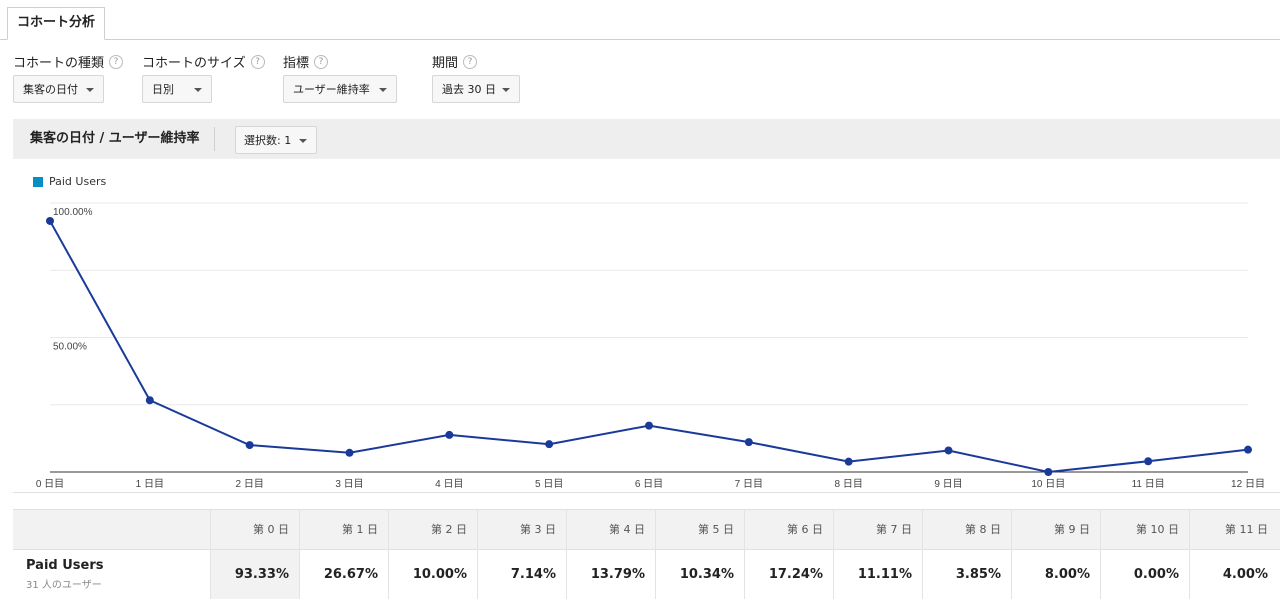 The height and width of the screenshot is (599, 1280). Describe the element at coordinates (268, 140) in the screenshot. I see `selection-count-value: 選択数: 1` at that location.